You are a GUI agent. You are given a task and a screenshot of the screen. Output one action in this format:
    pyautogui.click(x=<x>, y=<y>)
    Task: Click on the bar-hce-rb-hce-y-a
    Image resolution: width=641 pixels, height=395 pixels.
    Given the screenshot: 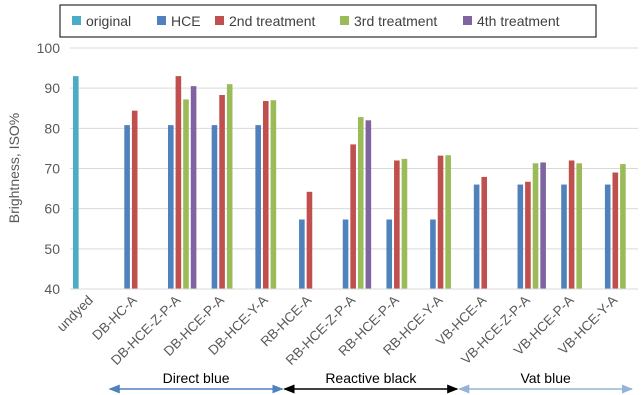 What is the action you would take?
    pyautogui.click(x=433, y=254)
    